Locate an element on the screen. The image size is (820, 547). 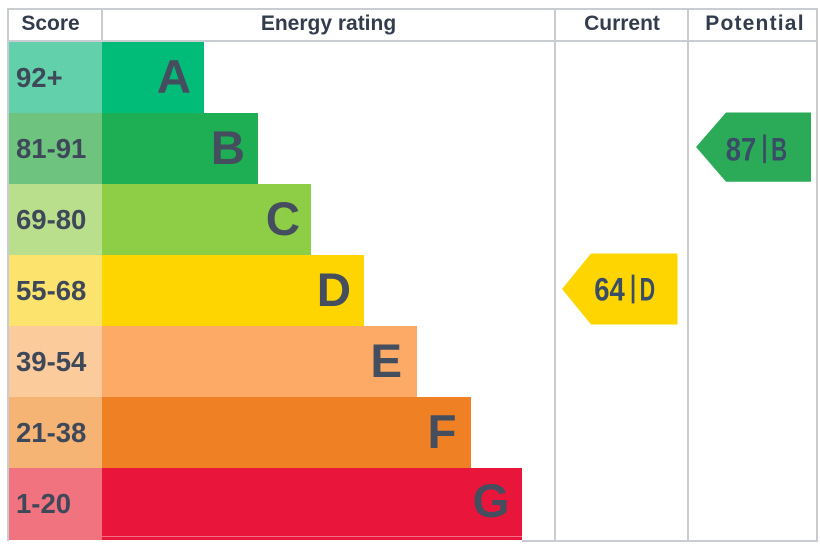
svg-text: 87 is located at coordinates (741, 149).